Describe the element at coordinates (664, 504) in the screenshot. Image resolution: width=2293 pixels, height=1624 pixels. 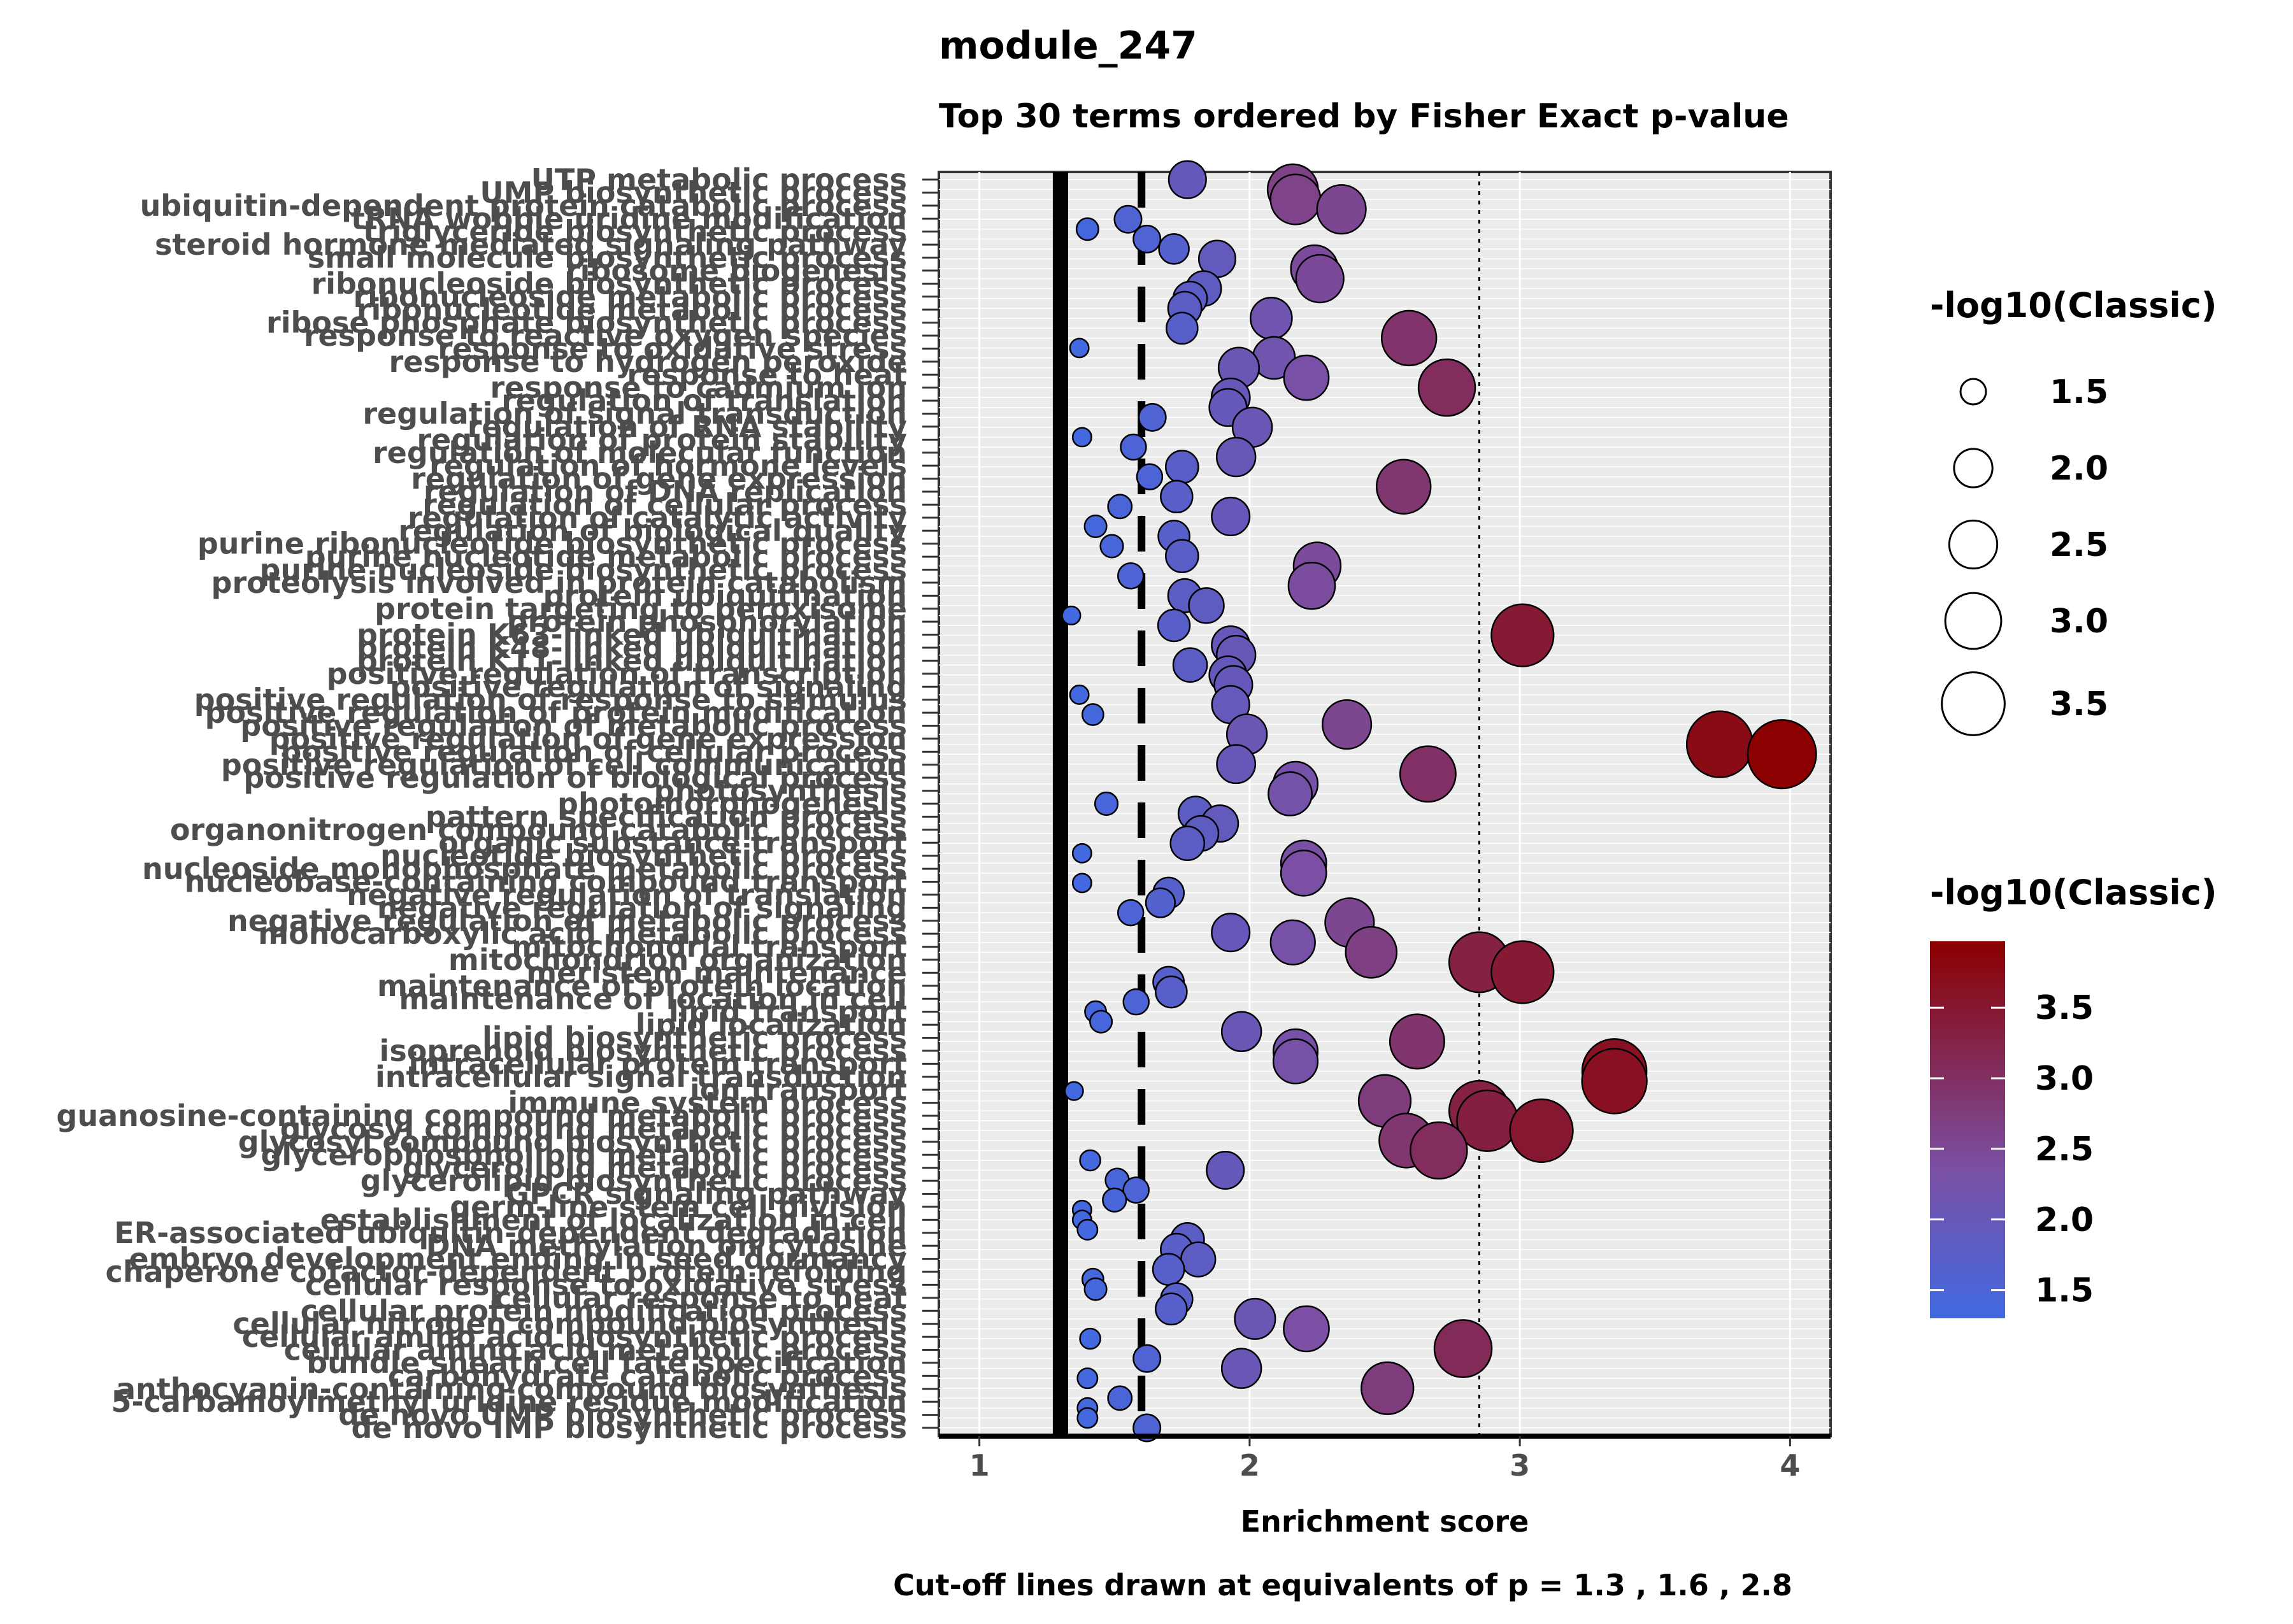
I see `y-tick-label: regulation of cellular process` at that location.